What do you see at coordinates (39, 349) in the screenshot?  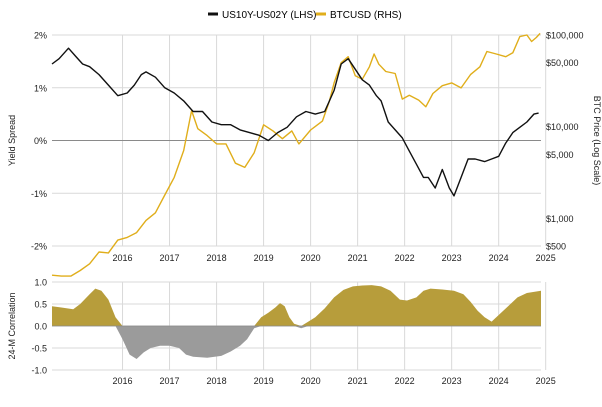 I see `bottom-y-tick-label: -0.5` at bounding box center [39, 349].